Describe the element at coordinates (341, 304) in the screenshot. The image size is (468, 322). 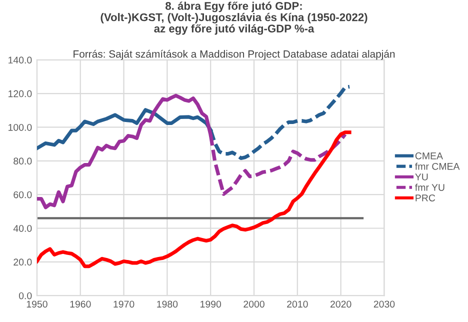
I see `x-tick-label: 2020` at that location.